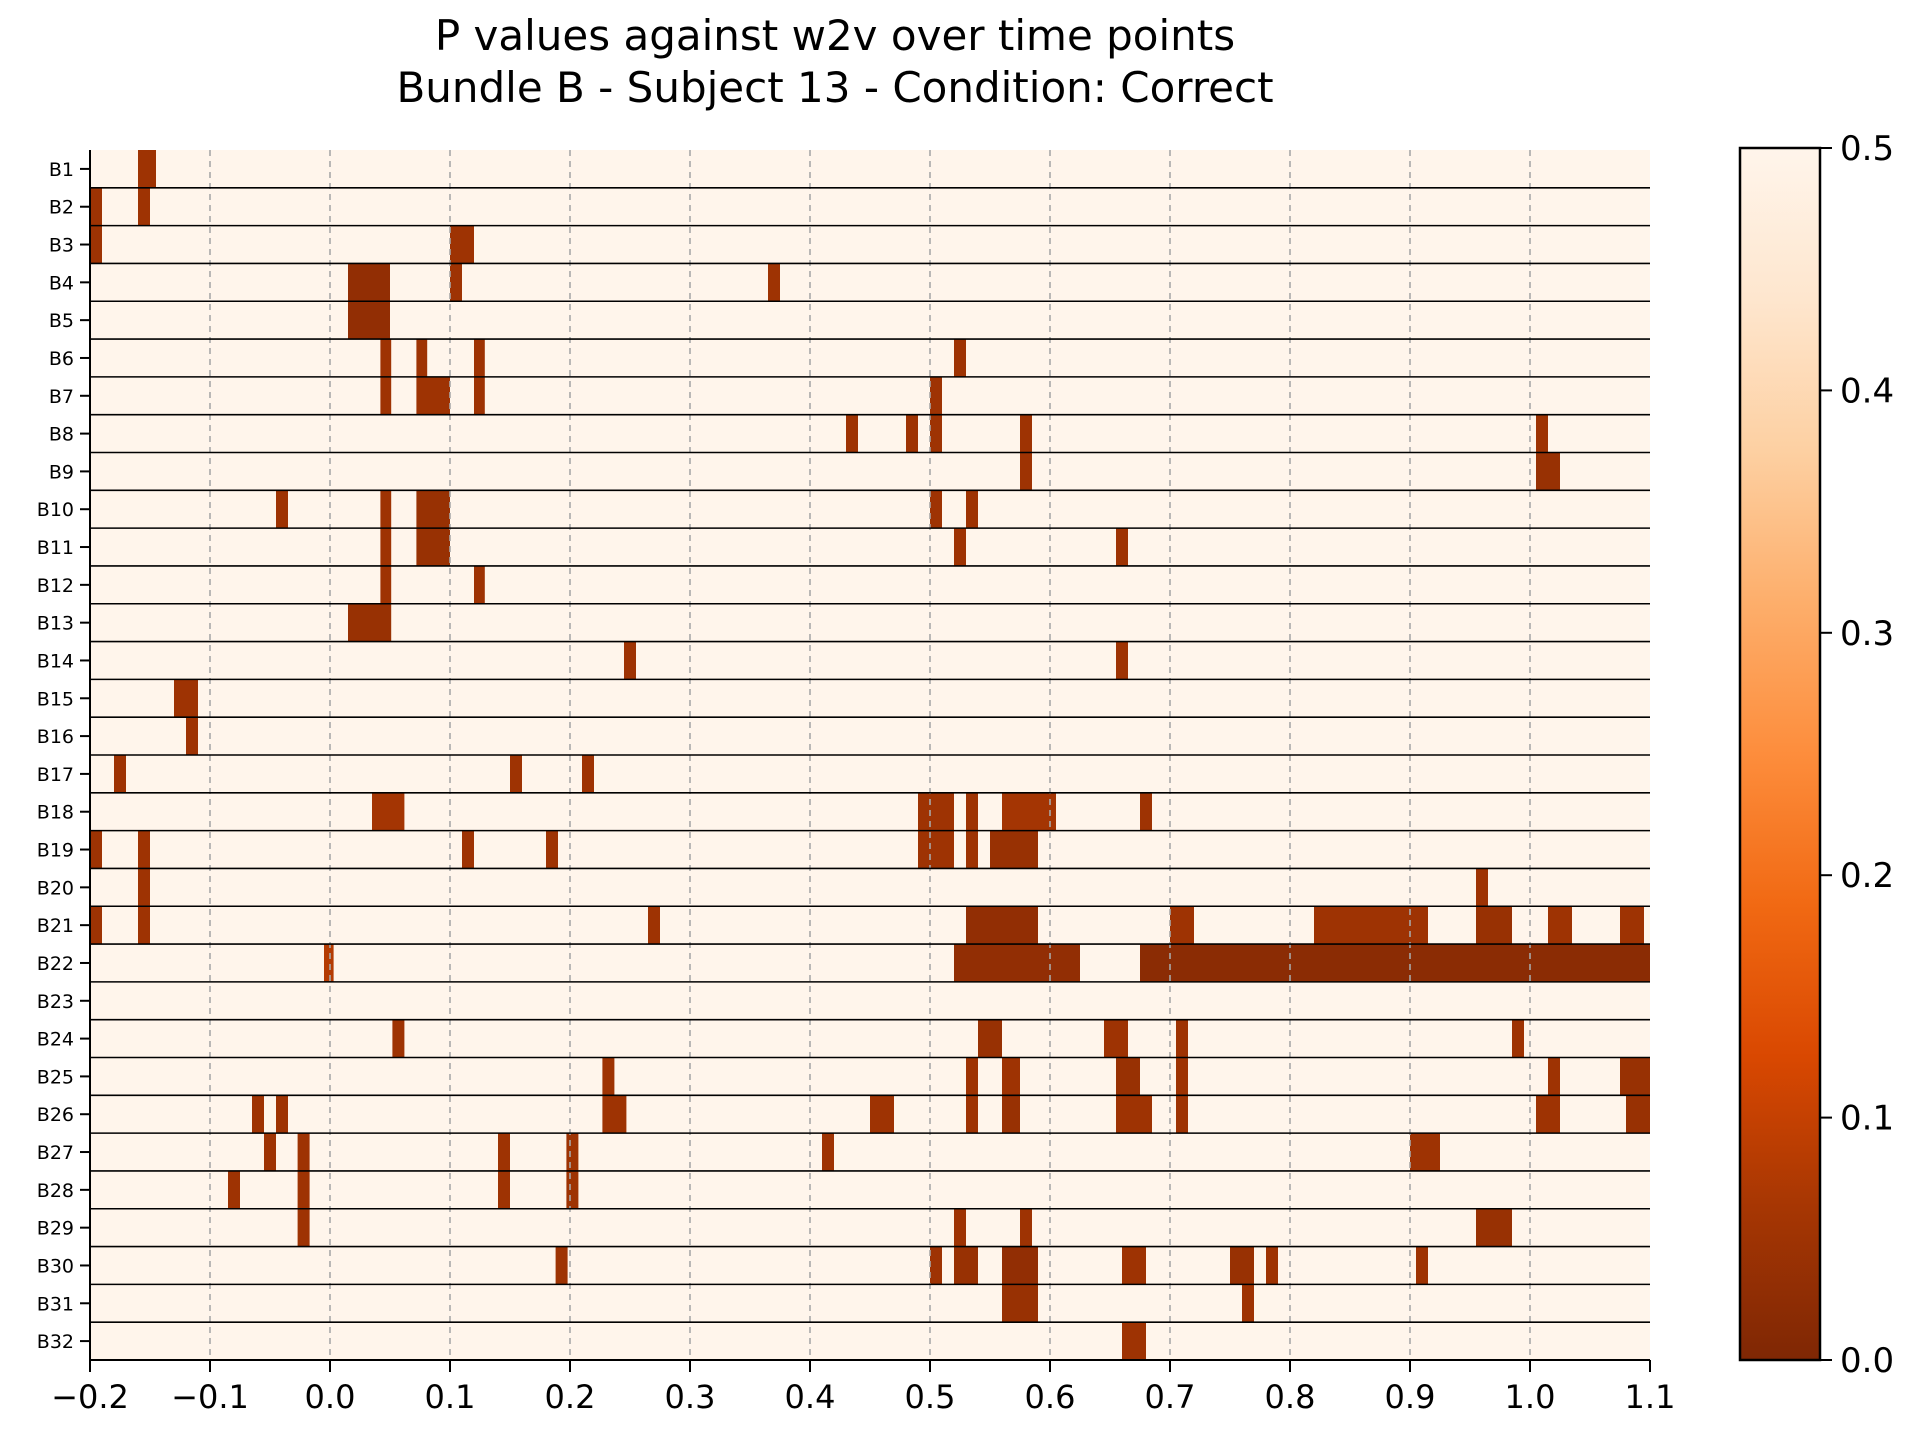 The image size is (1920, 1440). What do you see at coordinates (55, 888) in the screenshot?
I see `y-tick-label: B20` at bounding box center [55, 888].